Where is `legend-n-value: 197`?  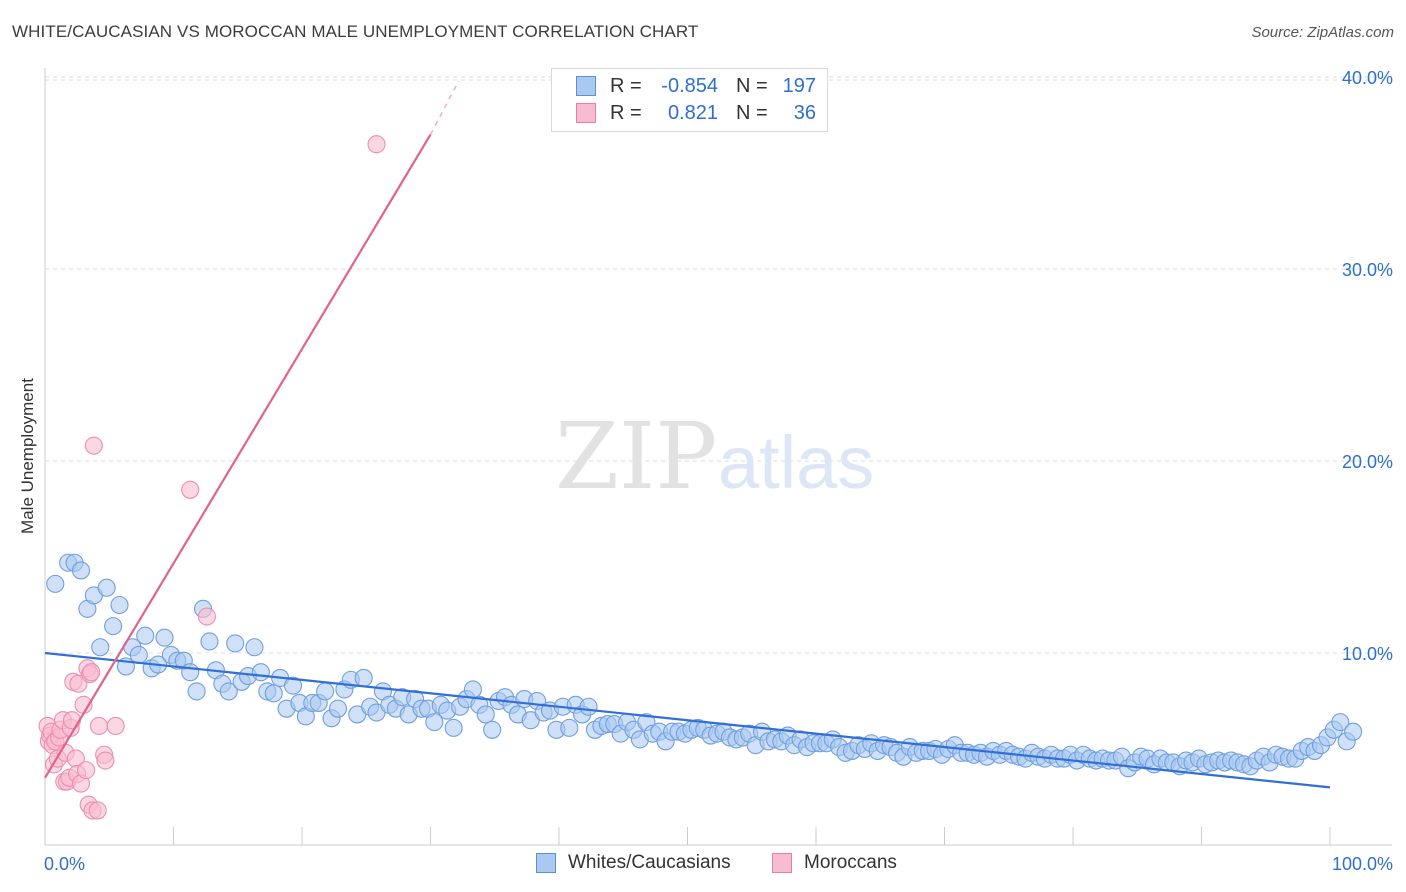 legend-n-value: 197 is located at coordinates (799, 85).